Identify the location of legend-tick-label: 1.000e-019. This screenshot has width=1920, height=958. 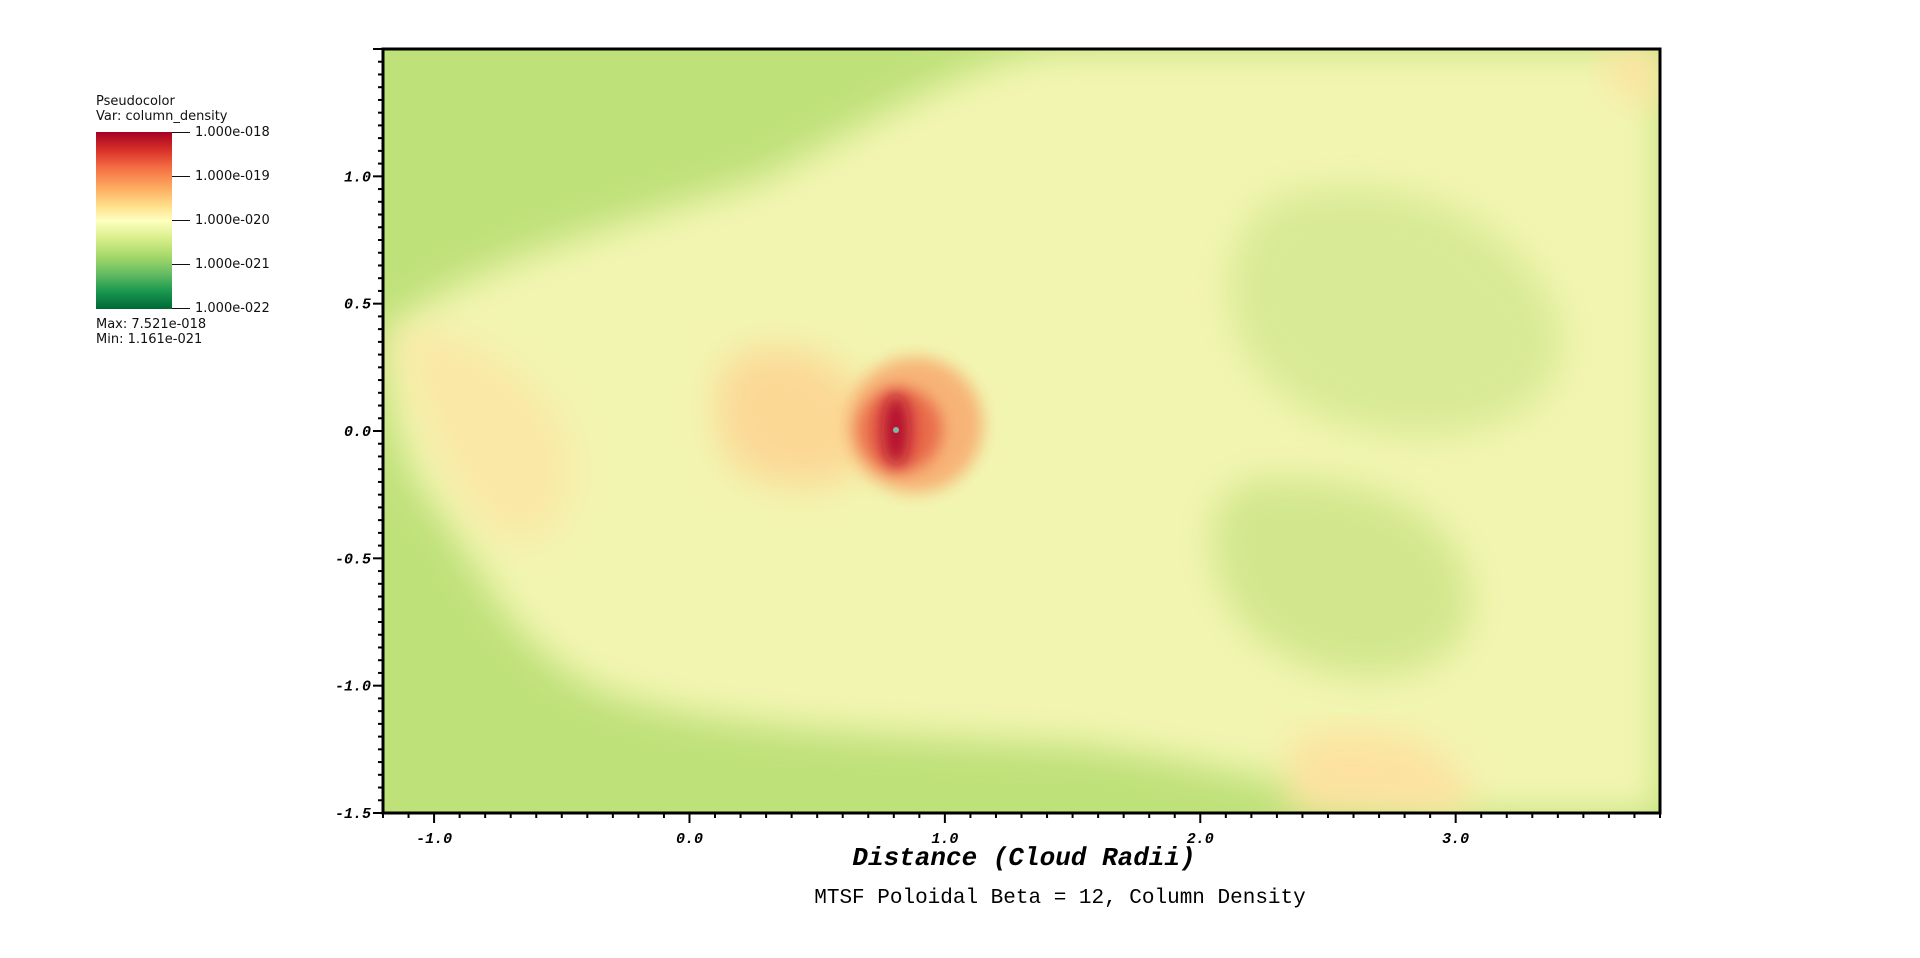
(232, 176).